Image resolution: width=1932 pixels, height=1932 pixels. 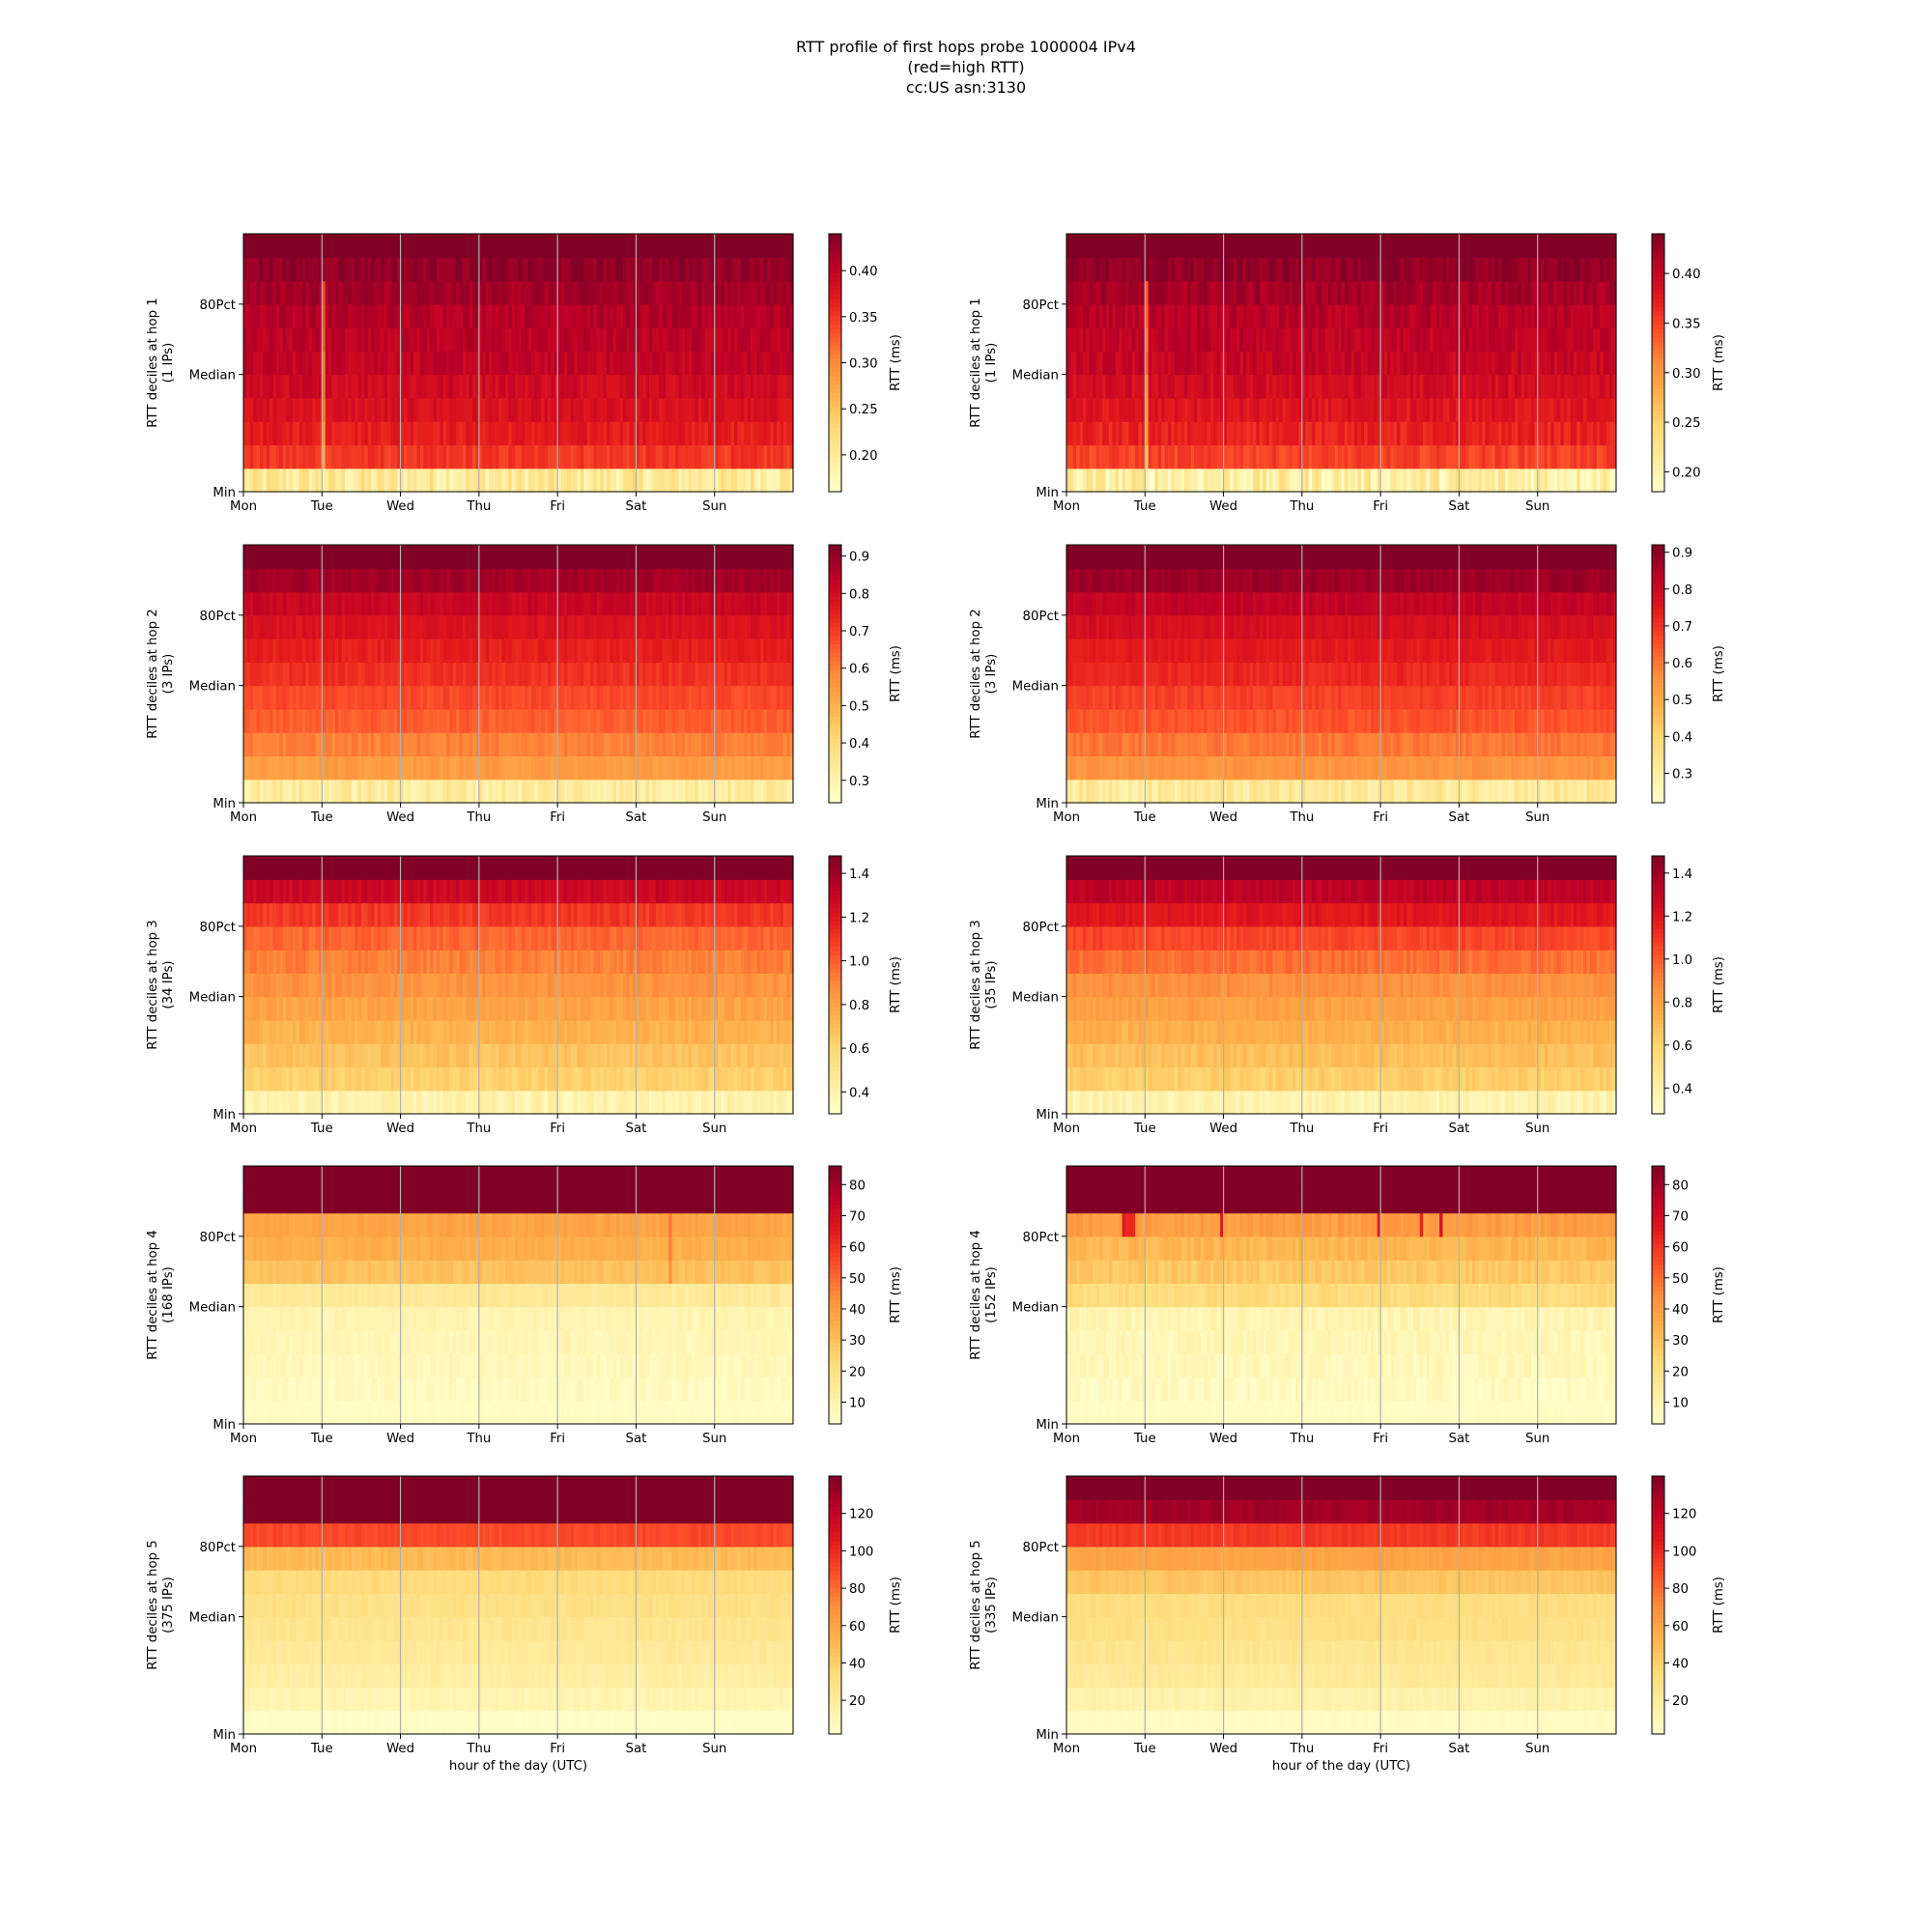 What do you see at coordinates (1537, 506) in the screenshot?
I see `x-tick-label: Sun` at bounding box center [1537, 506].